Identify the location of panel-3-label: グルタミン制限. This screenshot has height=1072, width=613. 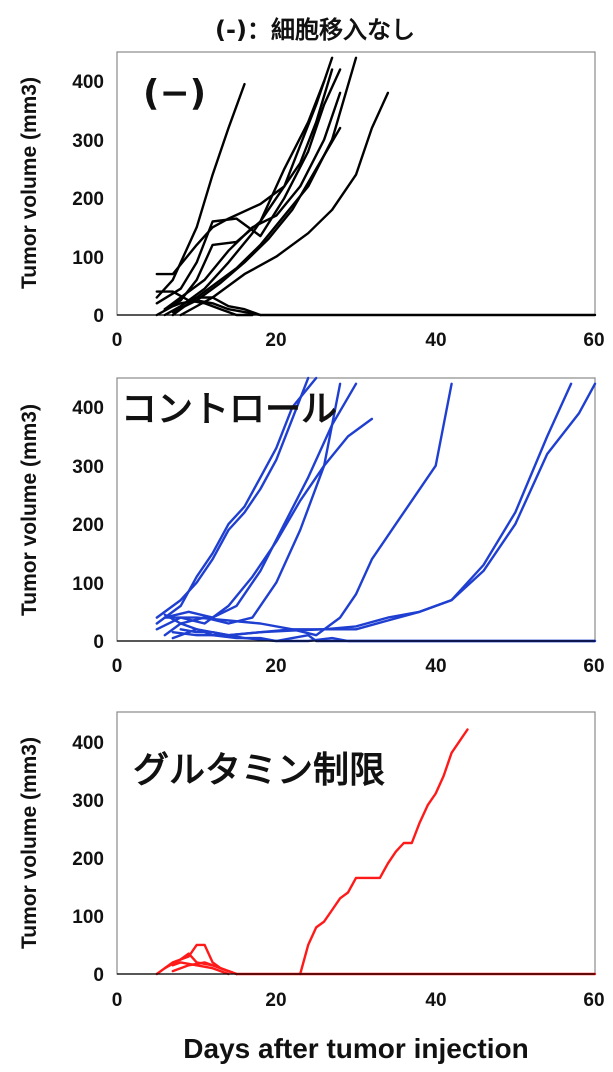
(259, 770).